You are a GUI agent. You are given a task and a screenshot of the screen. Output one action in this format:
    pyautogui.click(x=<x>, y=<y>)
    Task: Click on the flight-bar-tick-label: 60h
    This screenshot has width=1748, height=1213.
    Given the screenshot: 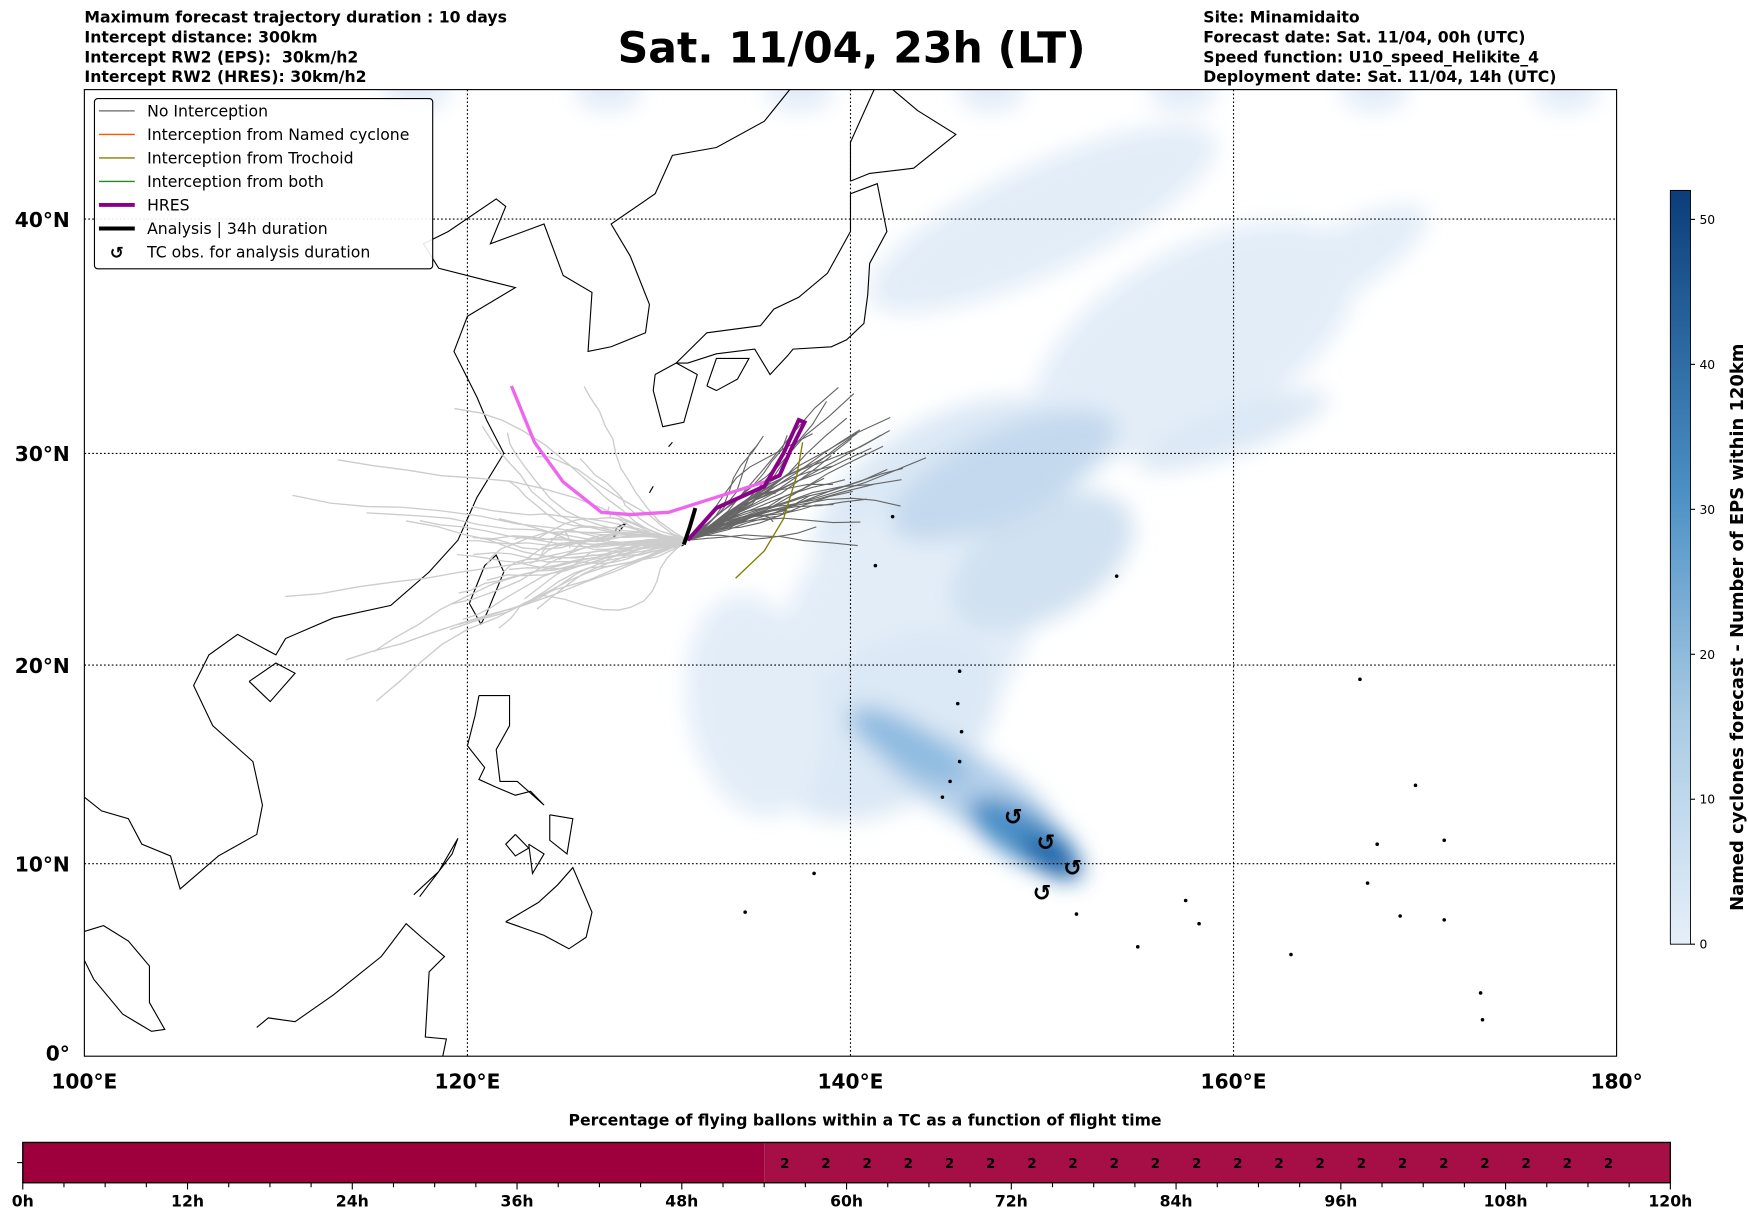 What is the action you would take?
    pyautogui.click(x=846, y=1200)
    